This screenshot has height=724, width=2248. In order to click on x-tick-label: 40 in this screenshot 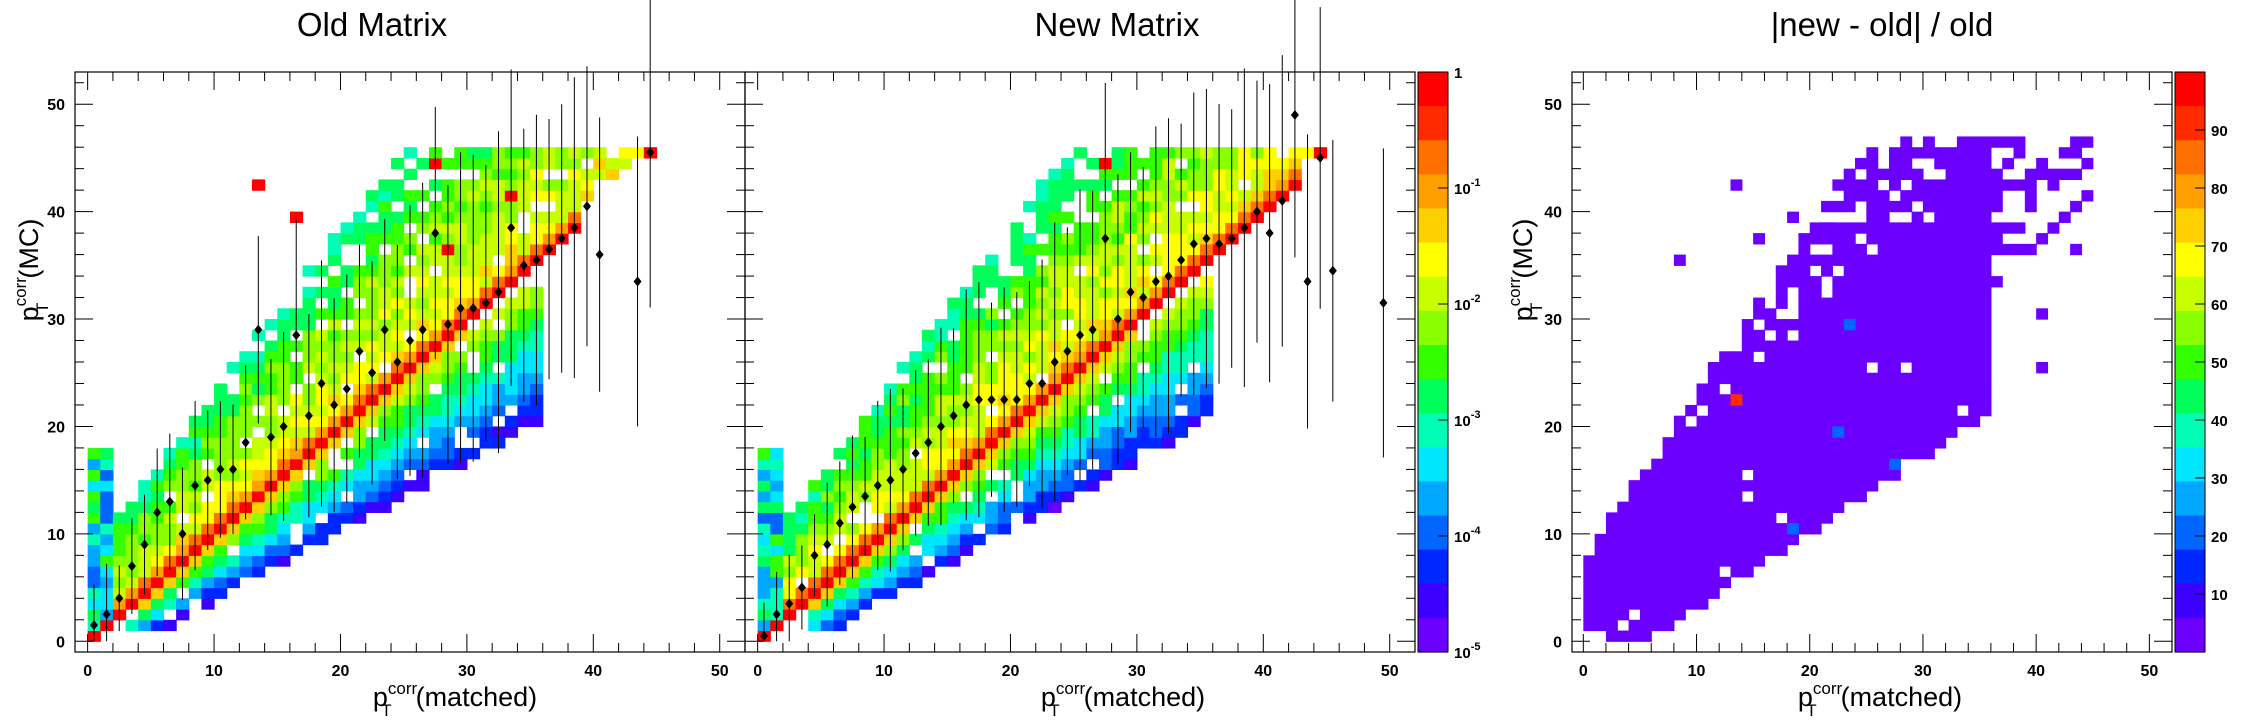, I will do `click(2036, 671)`.